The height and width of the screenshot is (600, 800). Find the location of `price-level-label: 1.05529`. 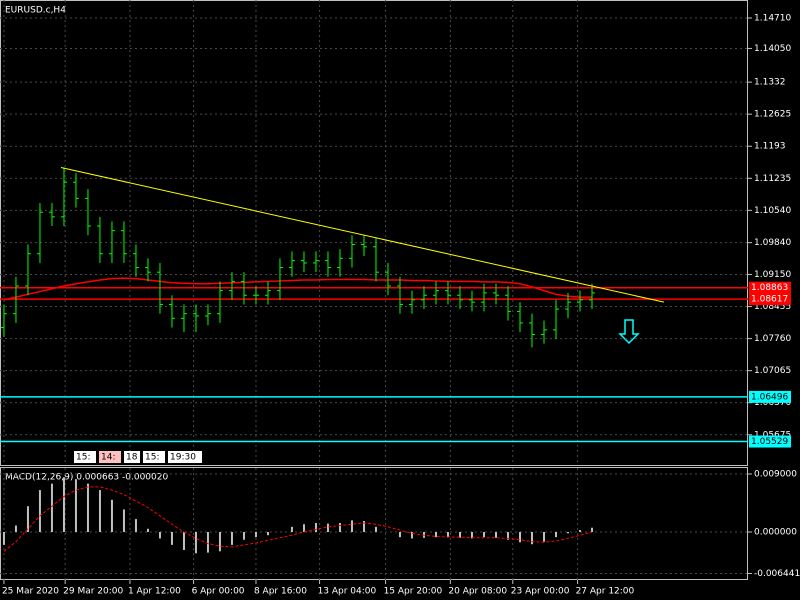

price-level-label: 1.05529 is located at coordinates (769, 442).